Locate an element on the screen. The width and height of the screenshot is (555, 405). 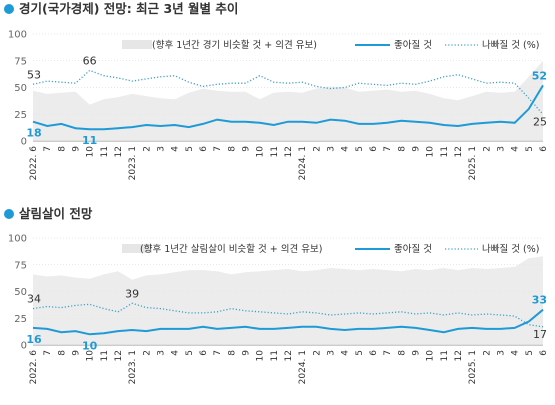
legend-band-label: (향후 1년간 살림살이 비슷할 것 + 의견 유보) is located at coordinates (231, 249).